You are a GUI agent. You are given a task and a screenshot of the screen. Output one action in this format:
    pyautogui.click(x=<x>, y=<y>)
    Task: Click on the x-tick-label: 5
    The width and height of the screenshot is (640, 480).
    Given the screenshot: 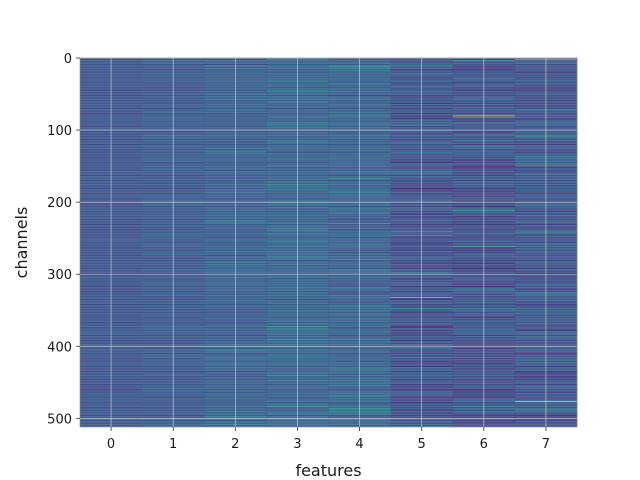 What is the action you would take?
    pyautogui.click(x=422, y=444)
    